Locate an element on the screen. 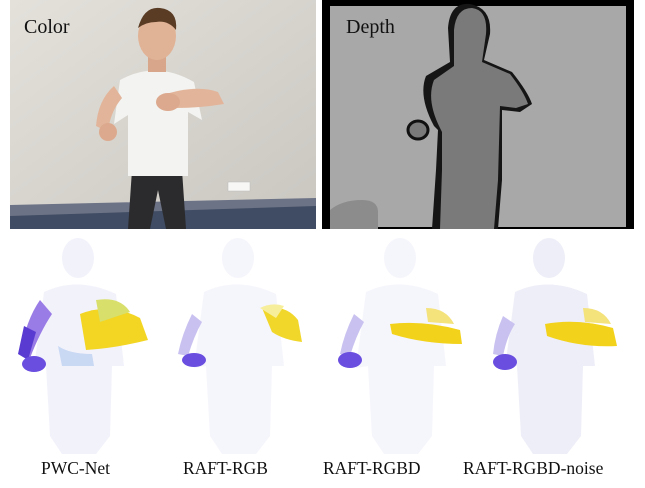  caption-raft-rgbd: RAFT-RGBD is located at coordinates (372, 468).